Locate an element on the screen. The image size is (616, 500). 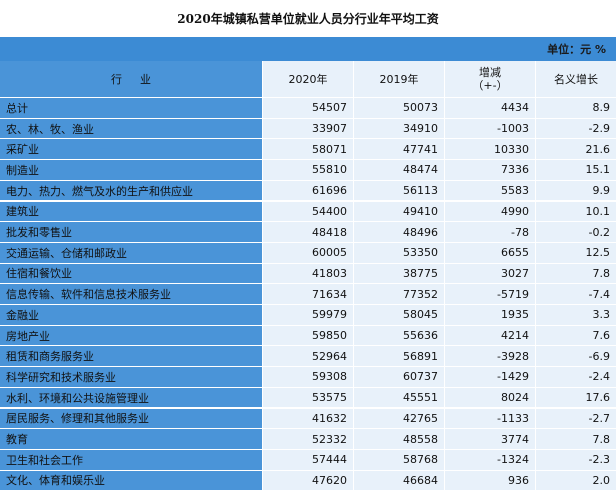
value-2019: 56891 is located at coordinates (399, 356).